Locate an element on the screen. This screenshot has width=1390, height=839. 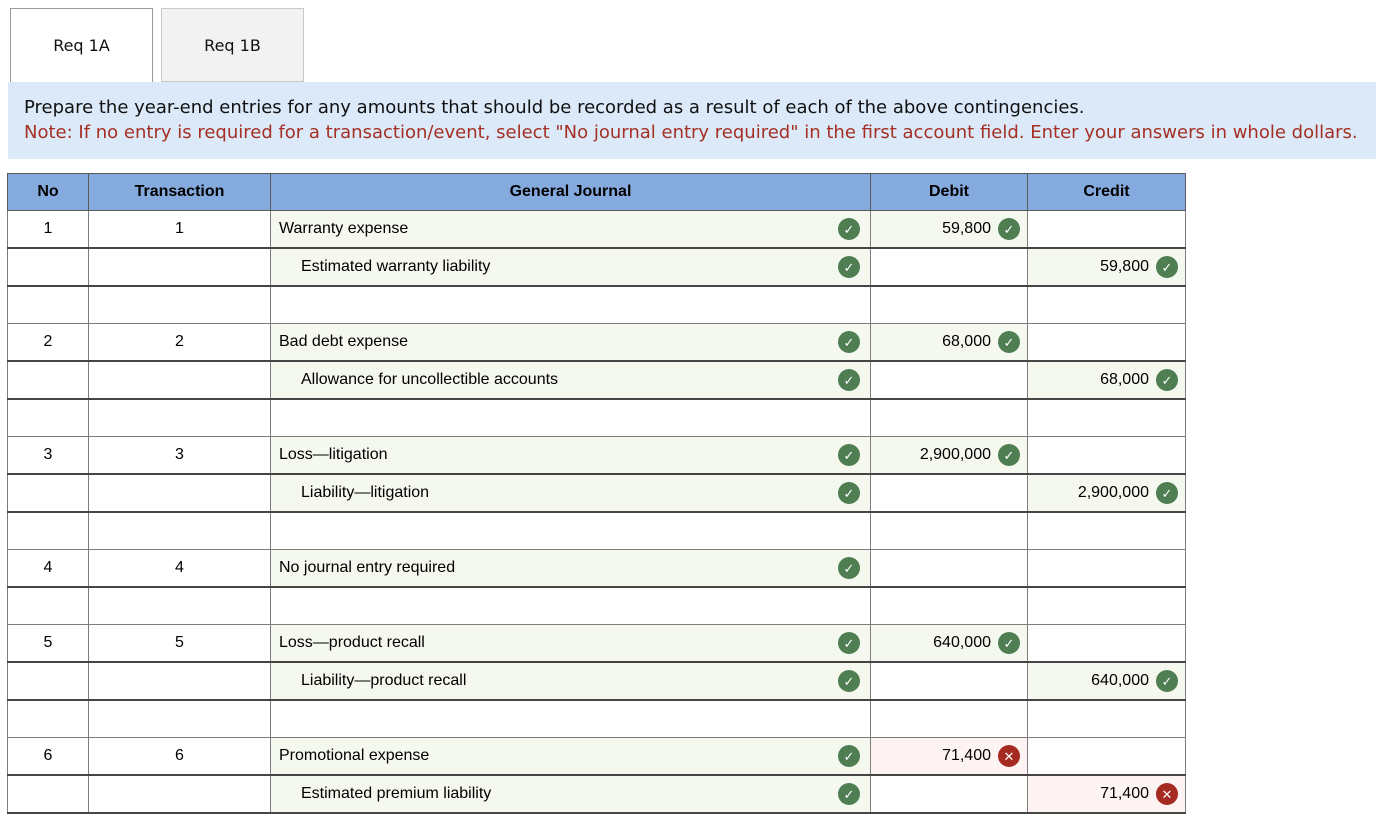
table-row: Liability—litigation ✓ 2,900,000 ✓ is located at coordinates (596, 493).